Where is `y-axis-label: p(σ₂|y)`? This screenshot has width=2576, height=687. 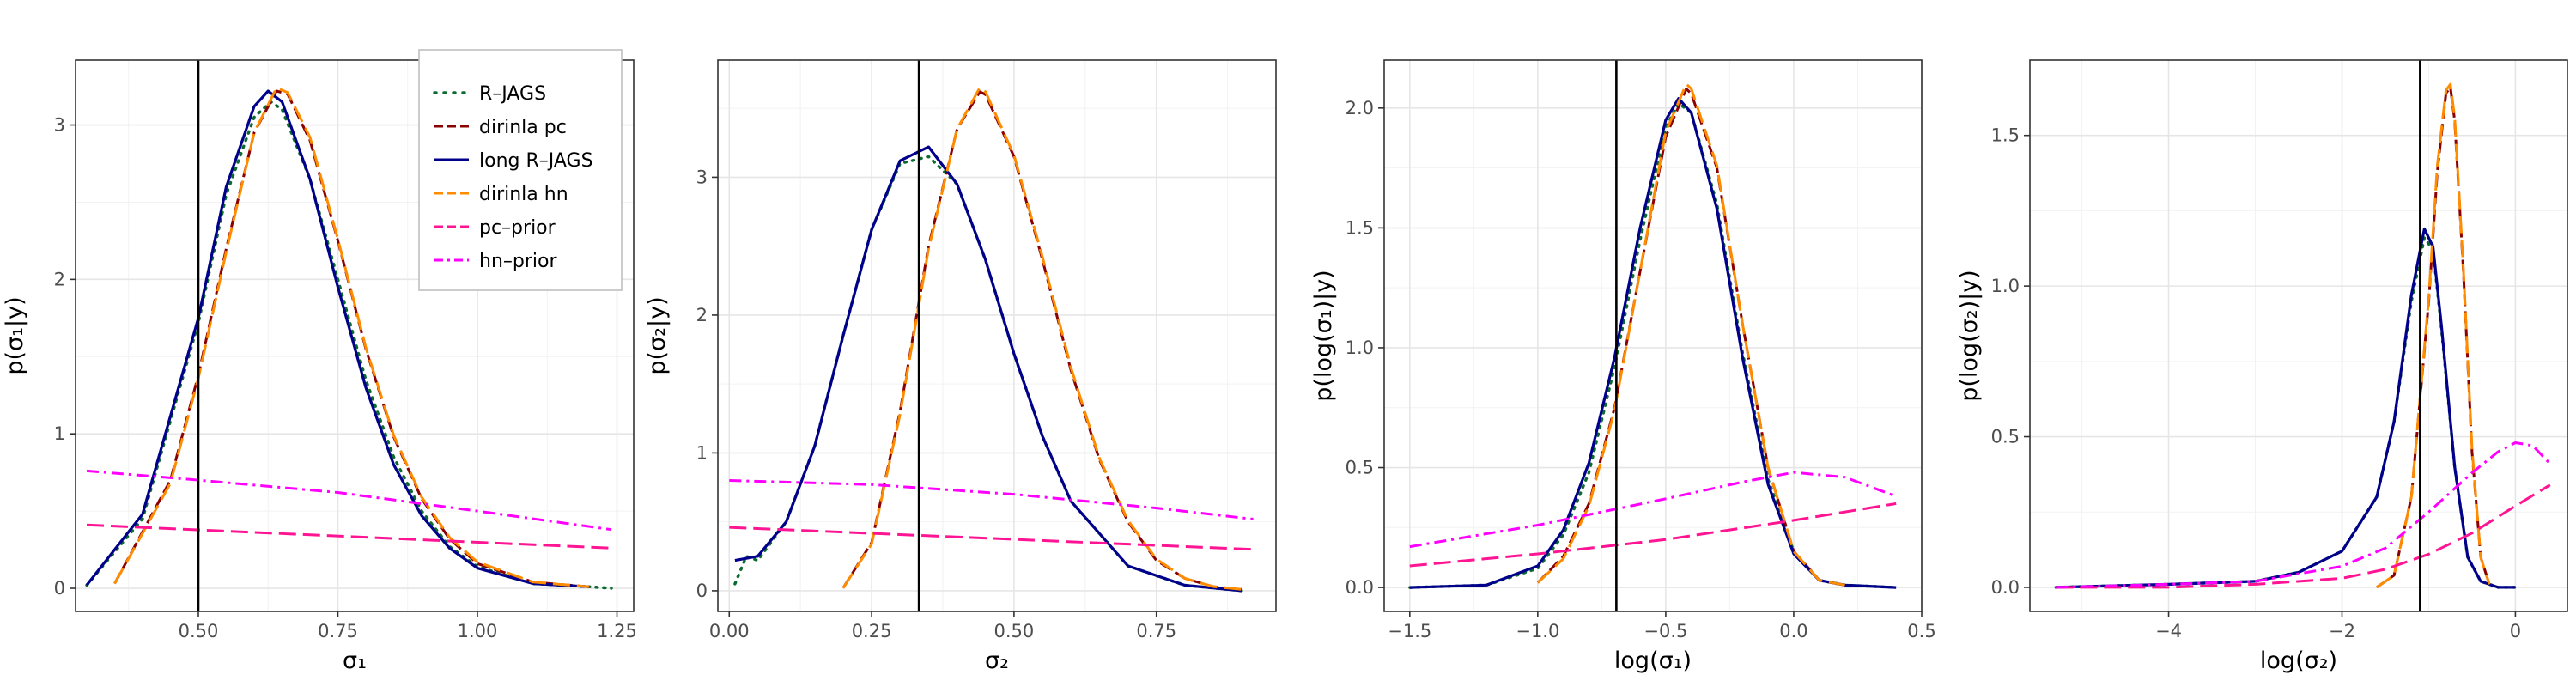 y-axis-label: p(σ₂|y) is located at coordinates (658, 335).